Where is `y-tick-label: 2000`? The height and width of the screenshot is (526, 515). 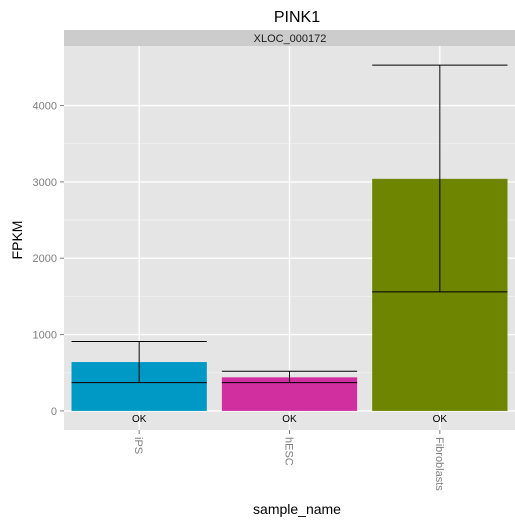
y-tick-label: 2000 is located at coordinates (45, 259).